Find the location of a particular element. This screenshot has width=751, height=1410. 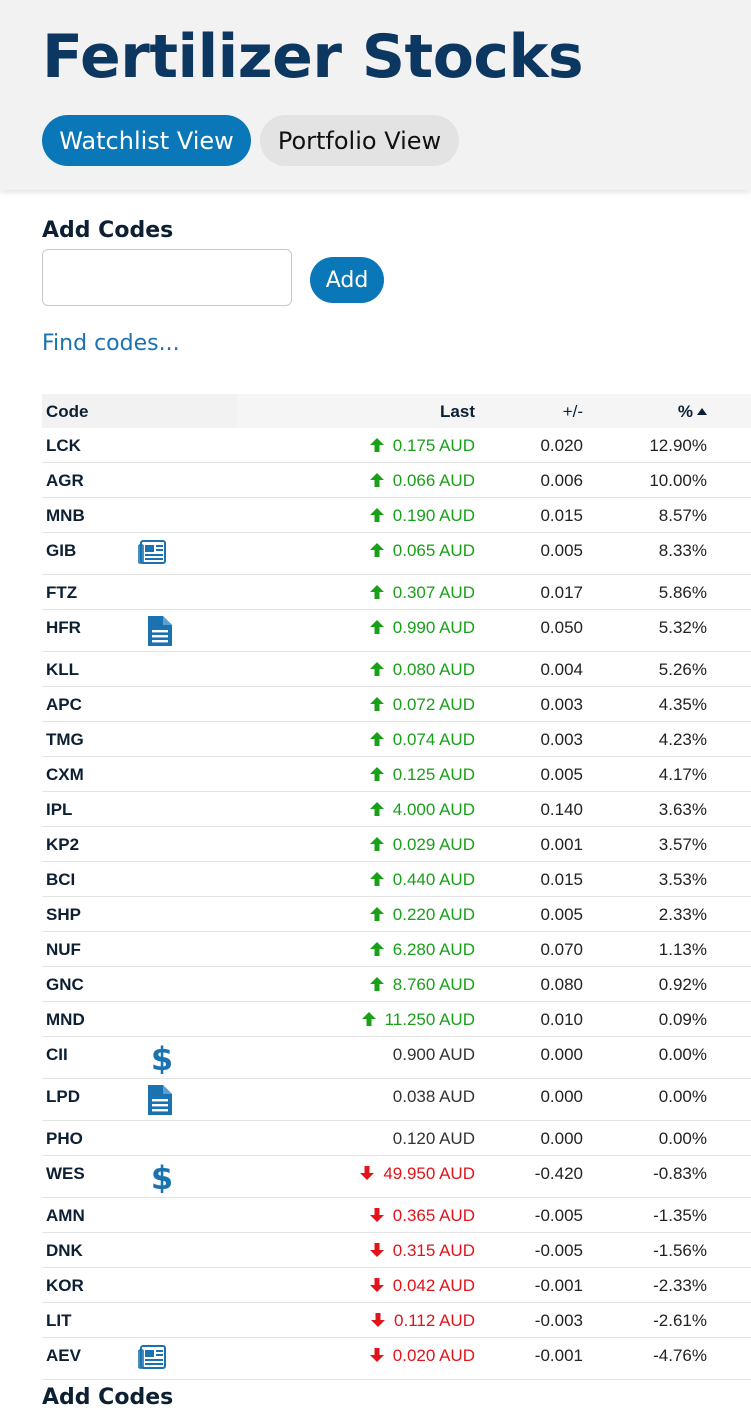

last-price-value: 0.080 AUD is located at coordinates (433, 669).